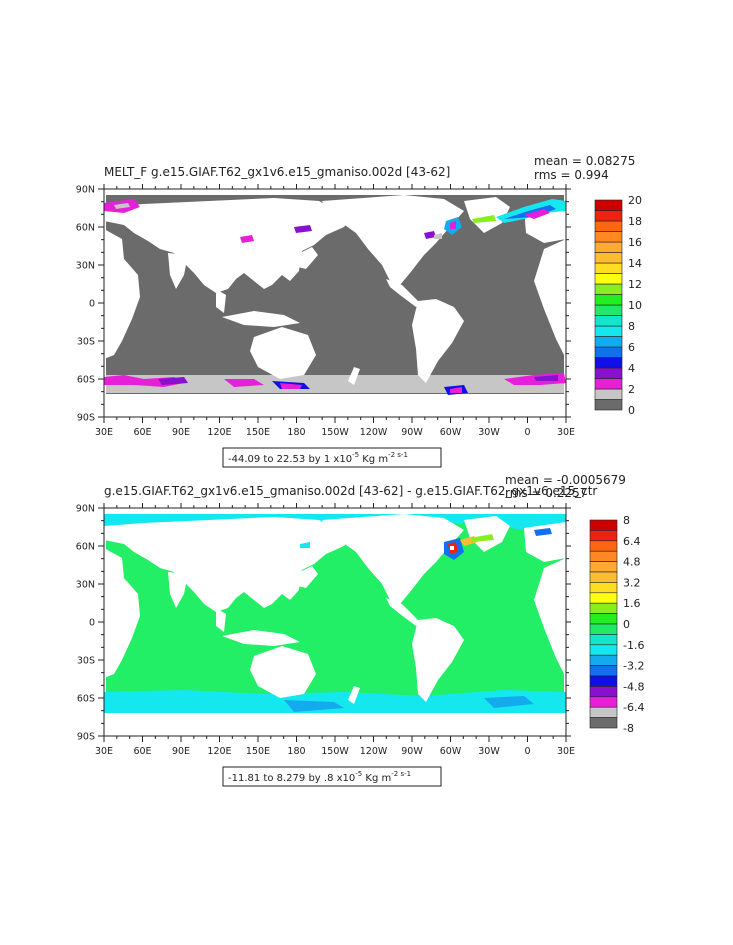  I want to click on colorbar-label: 6.4, so click(632, 541).